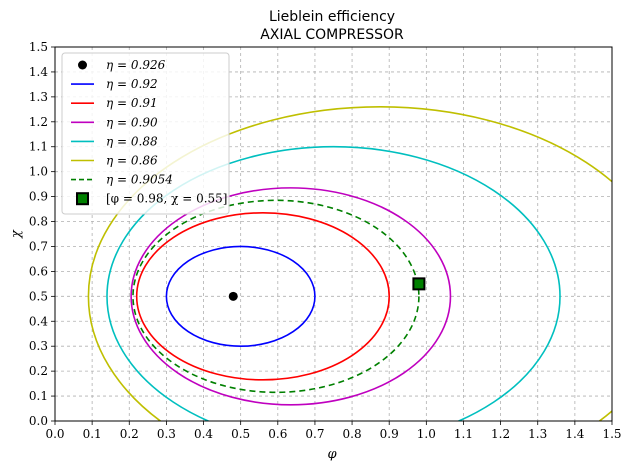 The height and width of the screenshot is (470, 629). Describe the element at coordinates (166, 199) in the screenshot. I see `legend-design-label: [φ = 0.98, χ = 0.55]` at that location.